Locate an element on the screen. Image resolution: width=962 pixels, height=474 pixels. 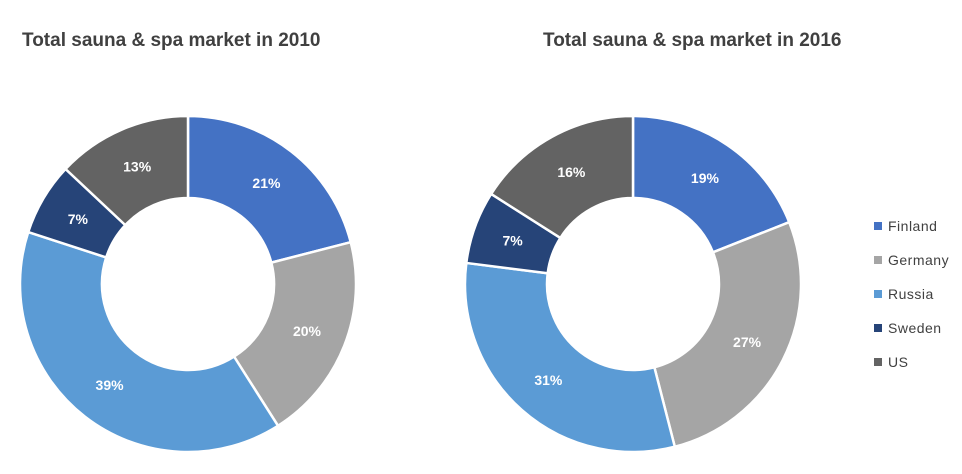
legend-label-sweden: Sweden is located at coordinates (915, 328).